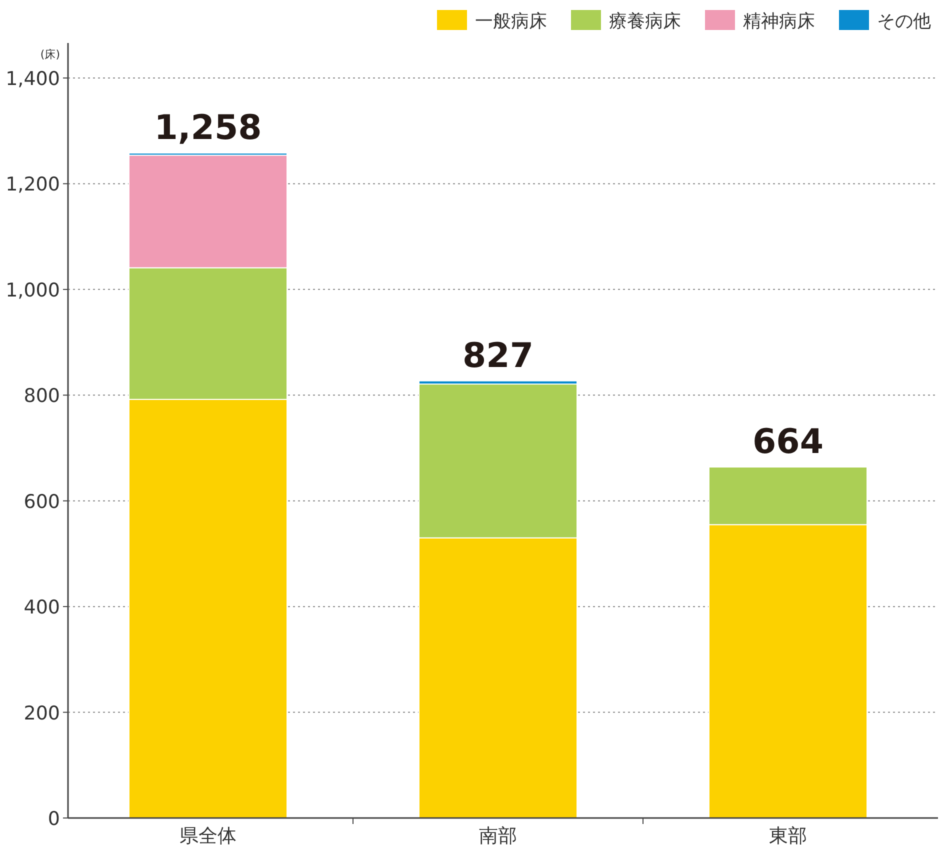 The image size is (944, 845). Describe the element at coordinates (904, 21) in the screenshot. I see `legend-label: その他` at that location.